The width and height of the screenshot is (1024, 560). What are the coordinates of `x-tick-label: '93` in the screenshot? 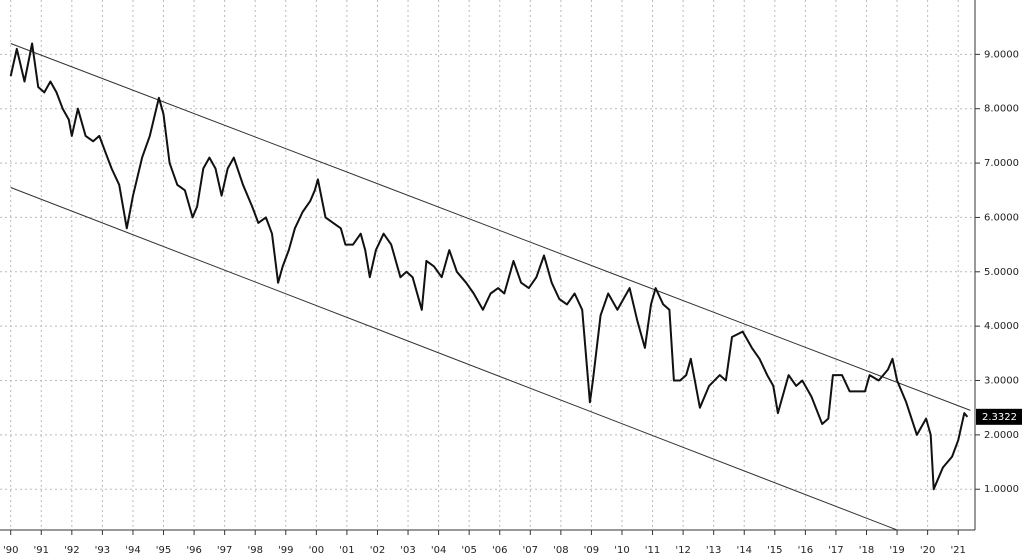 It's located at (102, 550).